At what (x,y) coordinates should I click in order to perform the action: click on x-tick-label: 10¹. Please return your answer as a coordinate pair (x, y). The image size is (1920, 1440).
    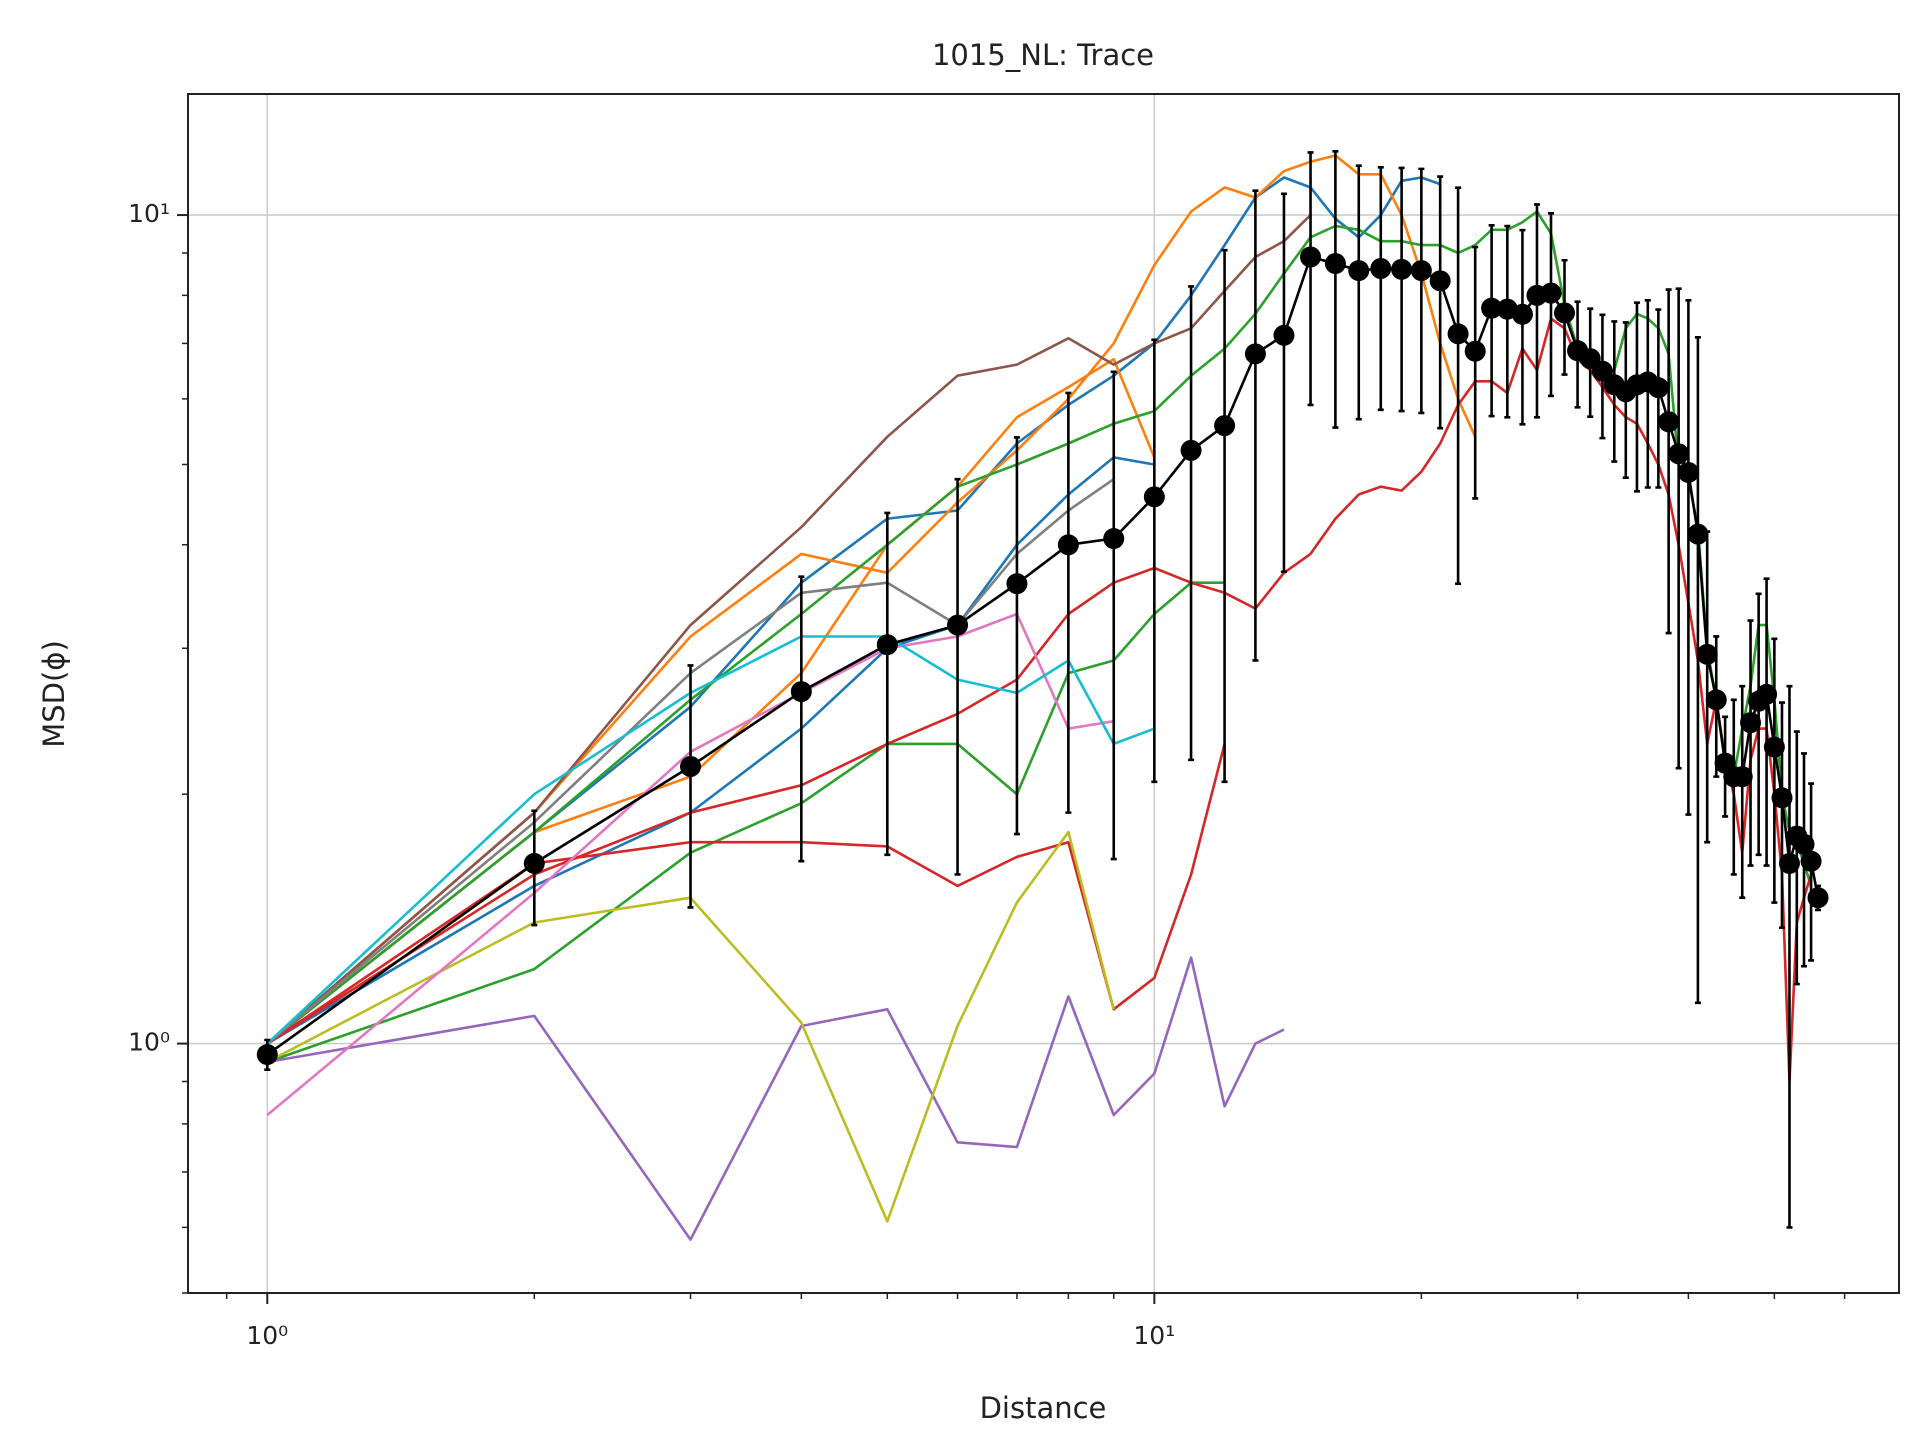
    Looking at the image, I should click on (1154, 1335).